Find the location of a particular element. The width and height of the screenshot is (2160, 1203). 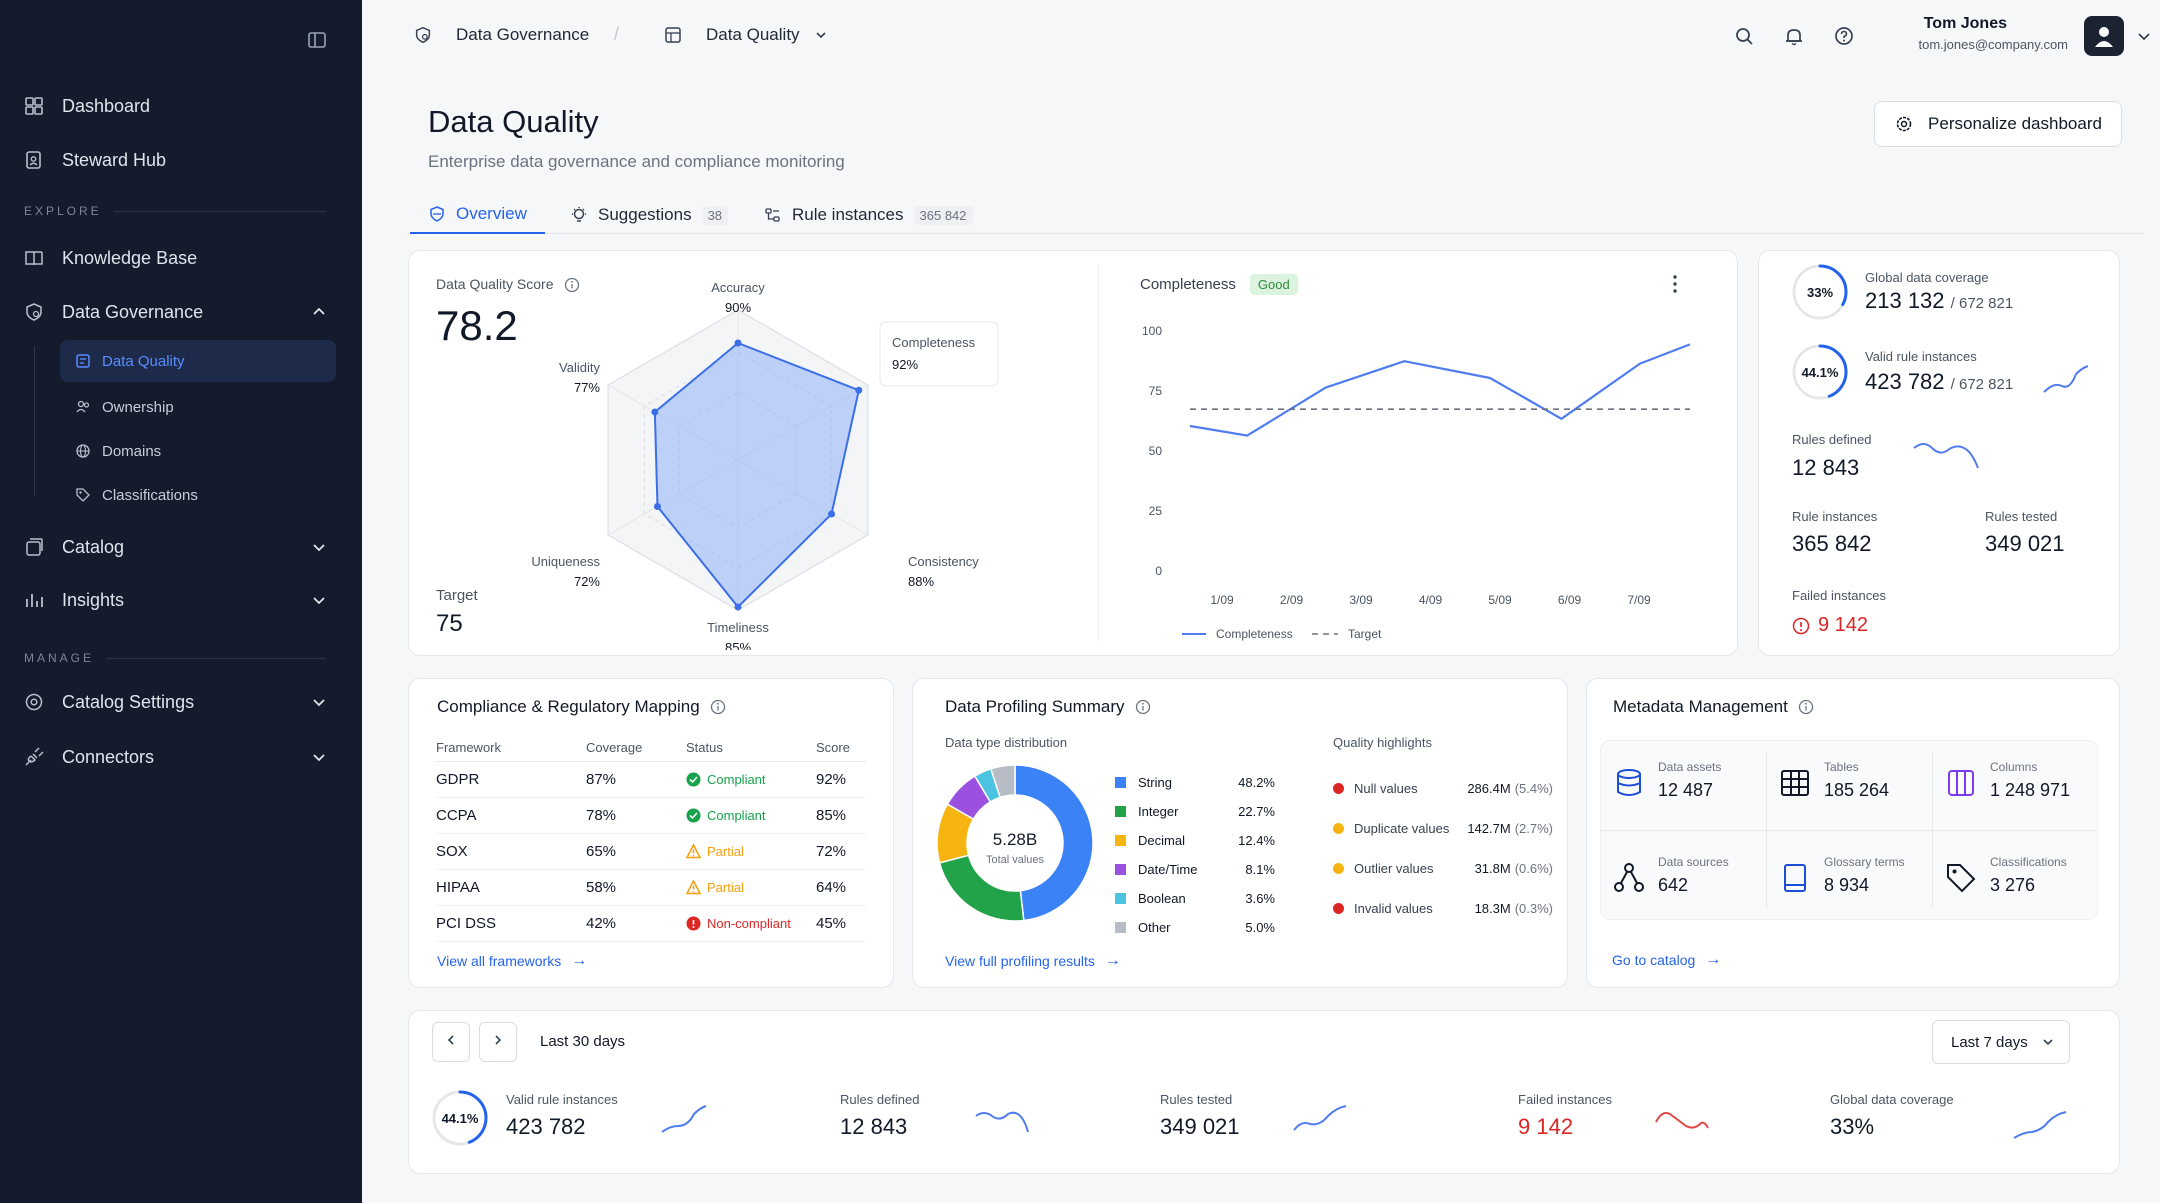

metadata-item: Data sources 642 is located at coordinates (1692, 885).